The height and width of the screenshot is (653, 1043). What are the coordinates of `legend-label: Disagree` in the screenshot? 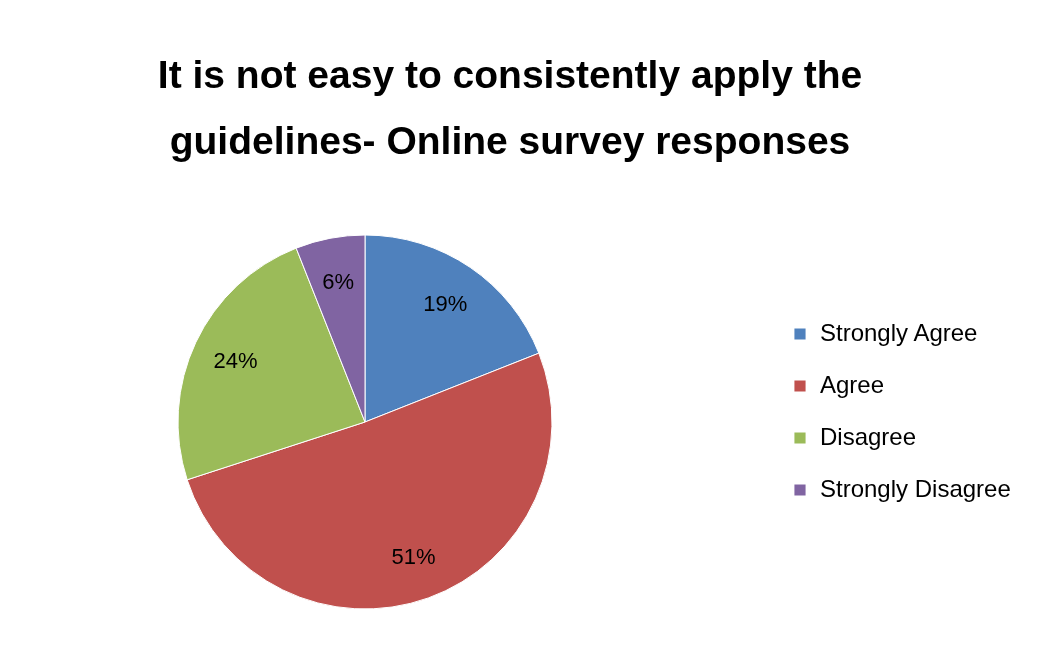 It's located at (868, 436).